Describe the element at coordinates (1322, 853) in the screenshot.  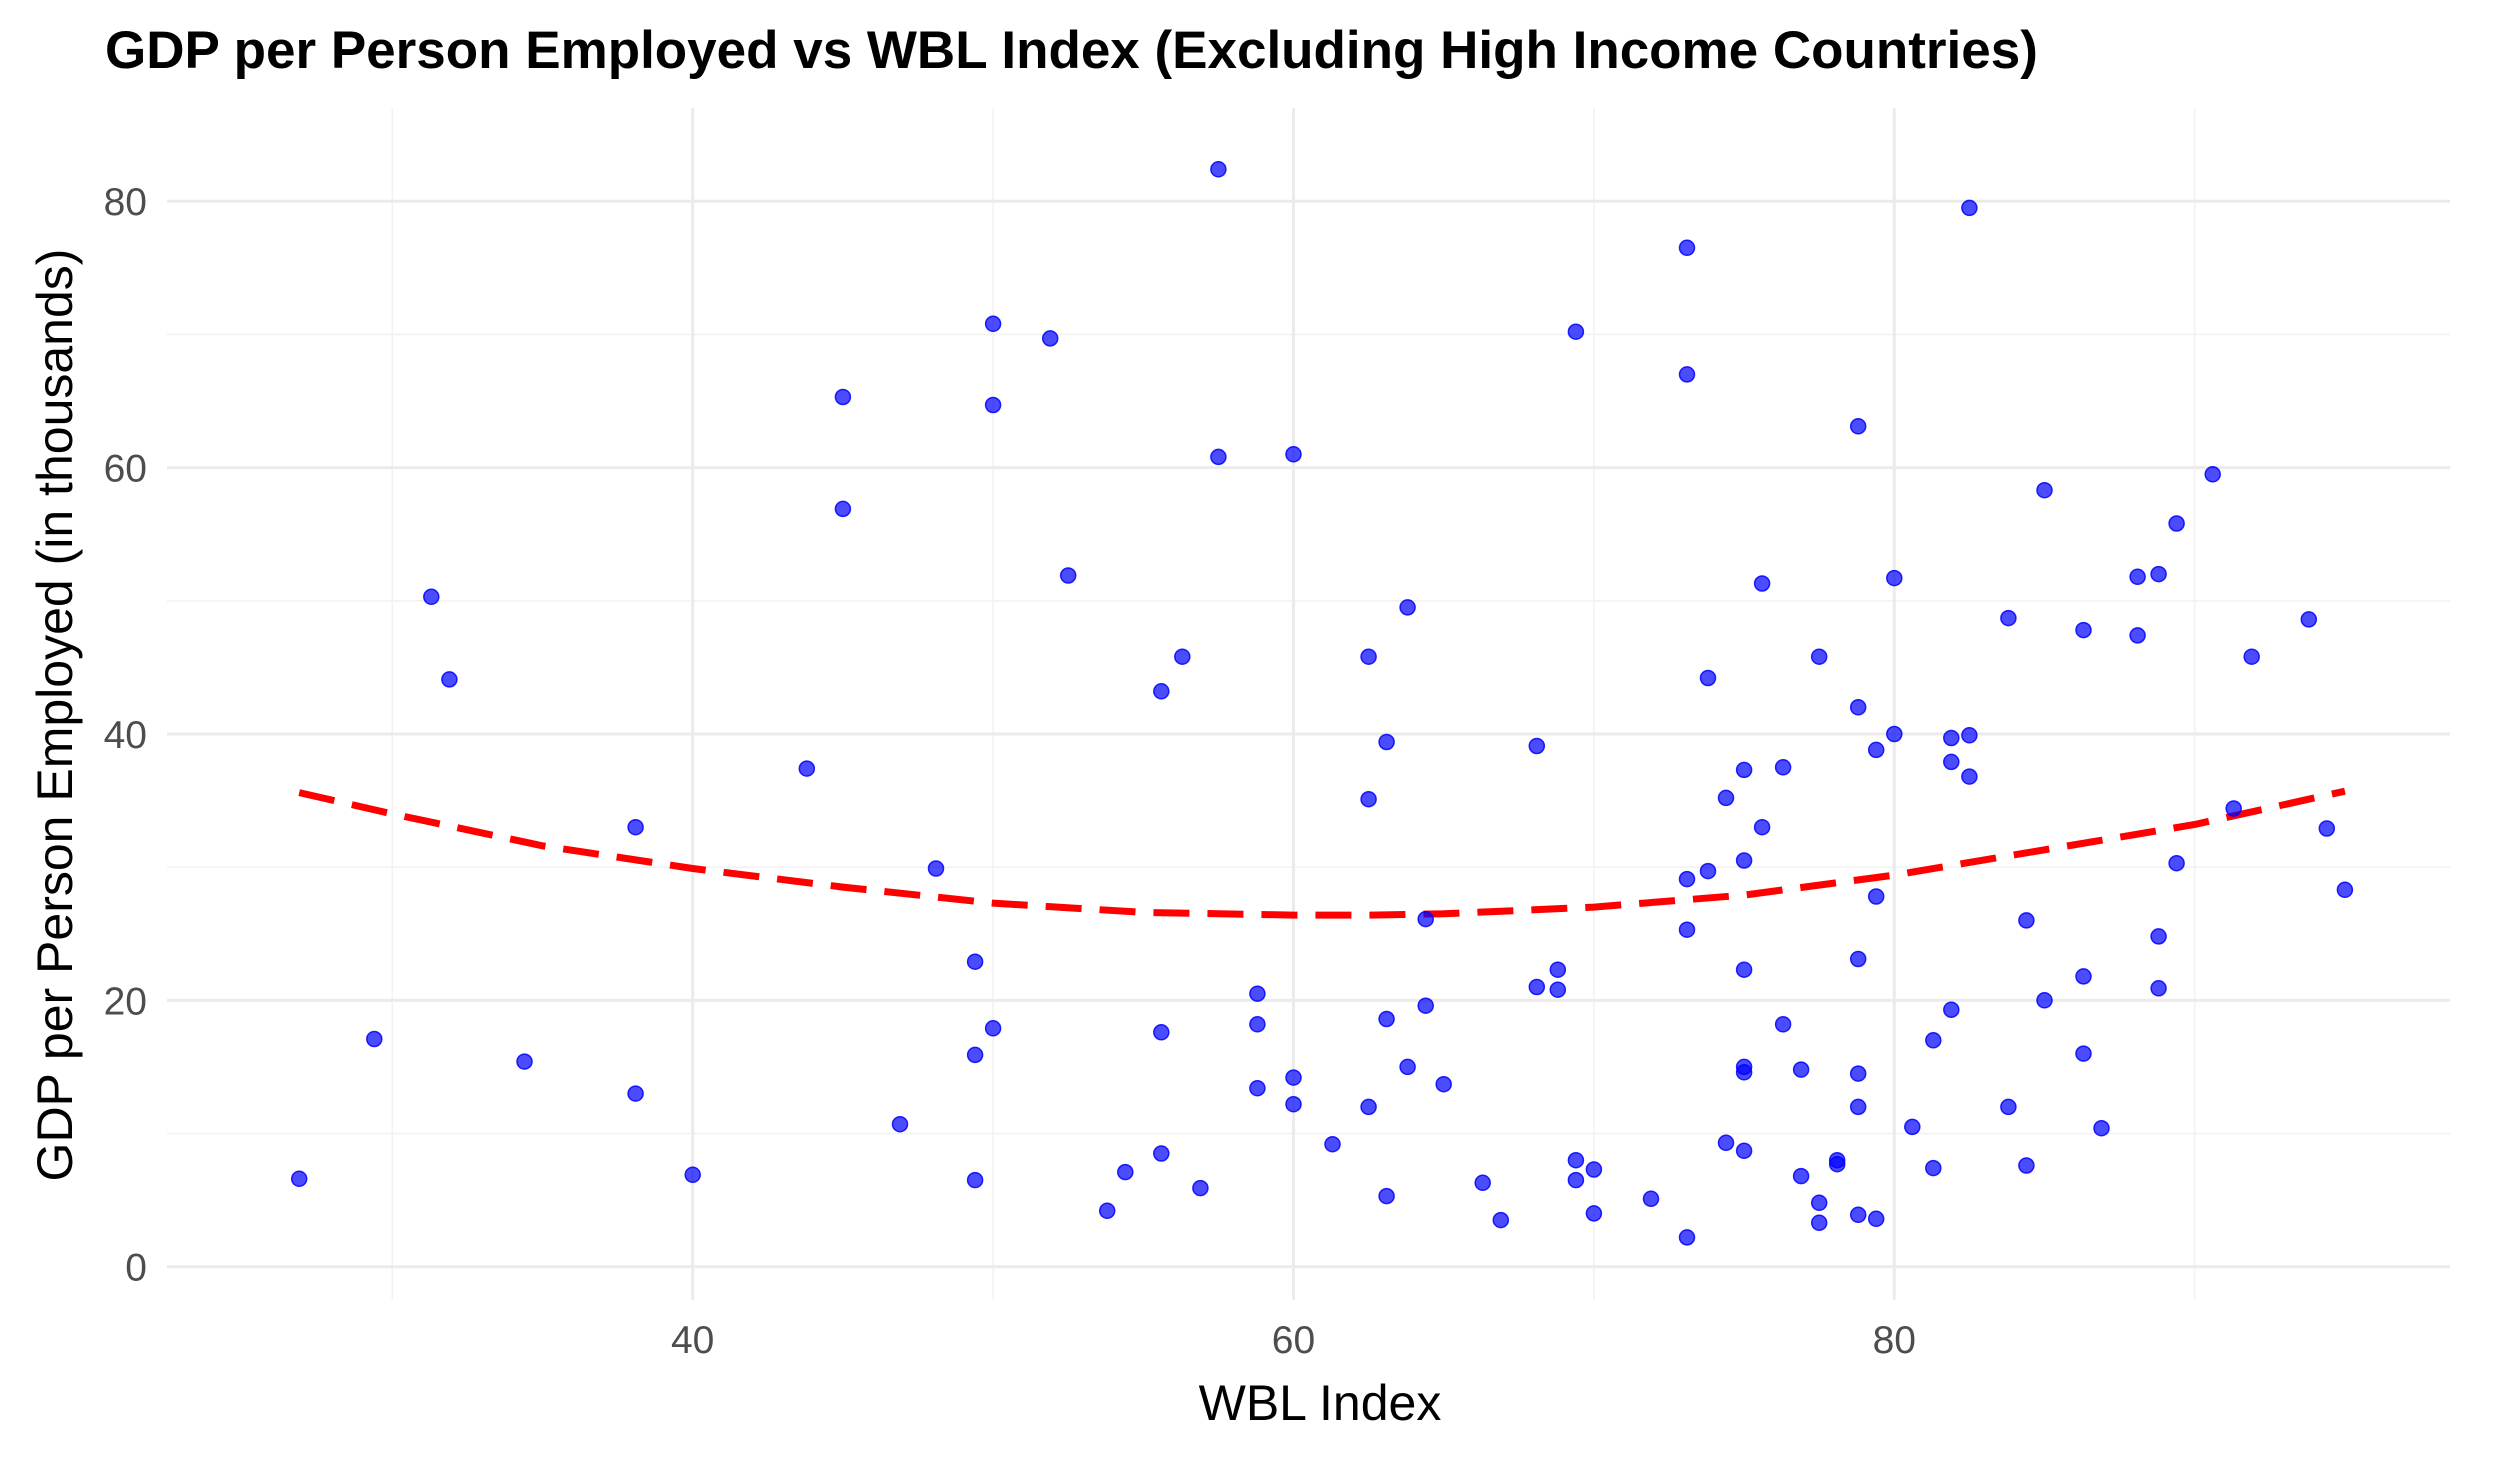
I see `trend-layer` at that location.